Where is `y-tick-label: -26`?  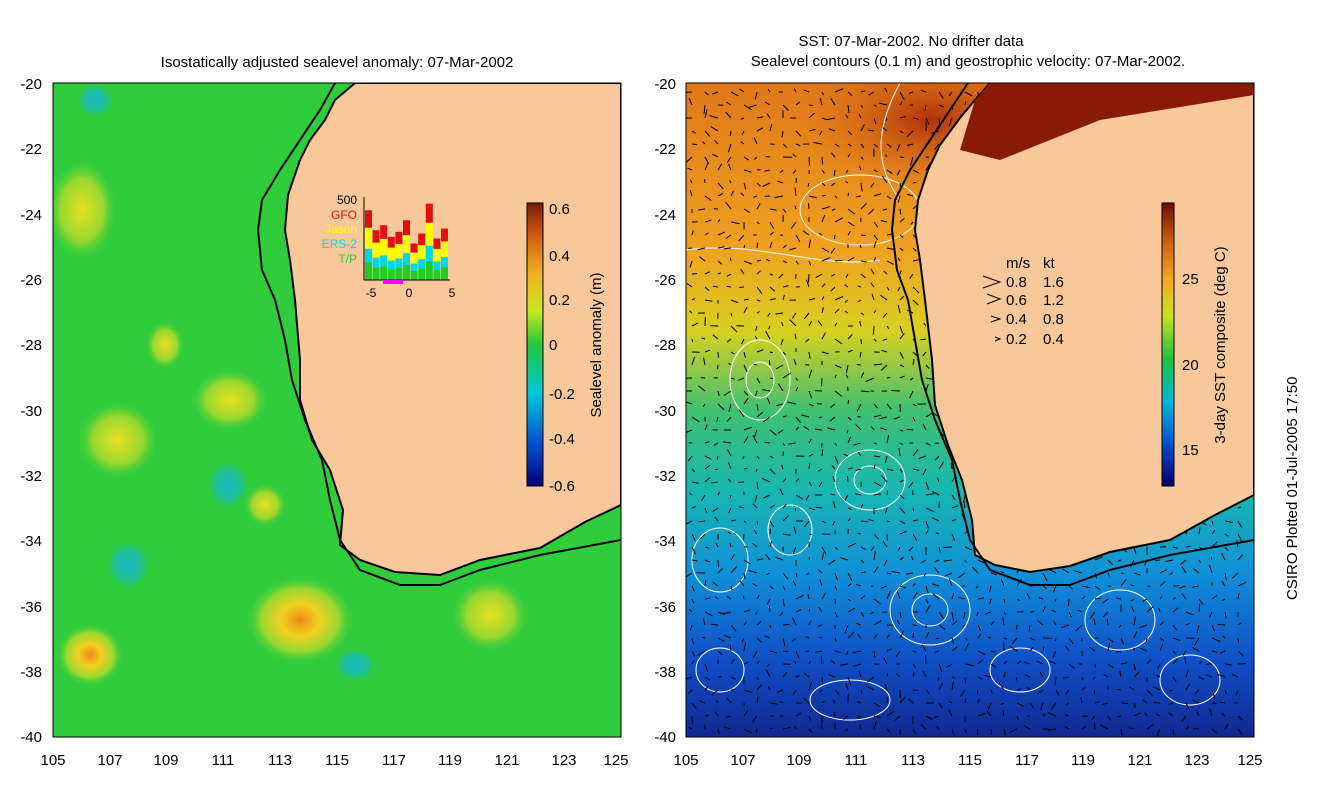 y-tick-label: -26 is located at coordinates (31, 280).